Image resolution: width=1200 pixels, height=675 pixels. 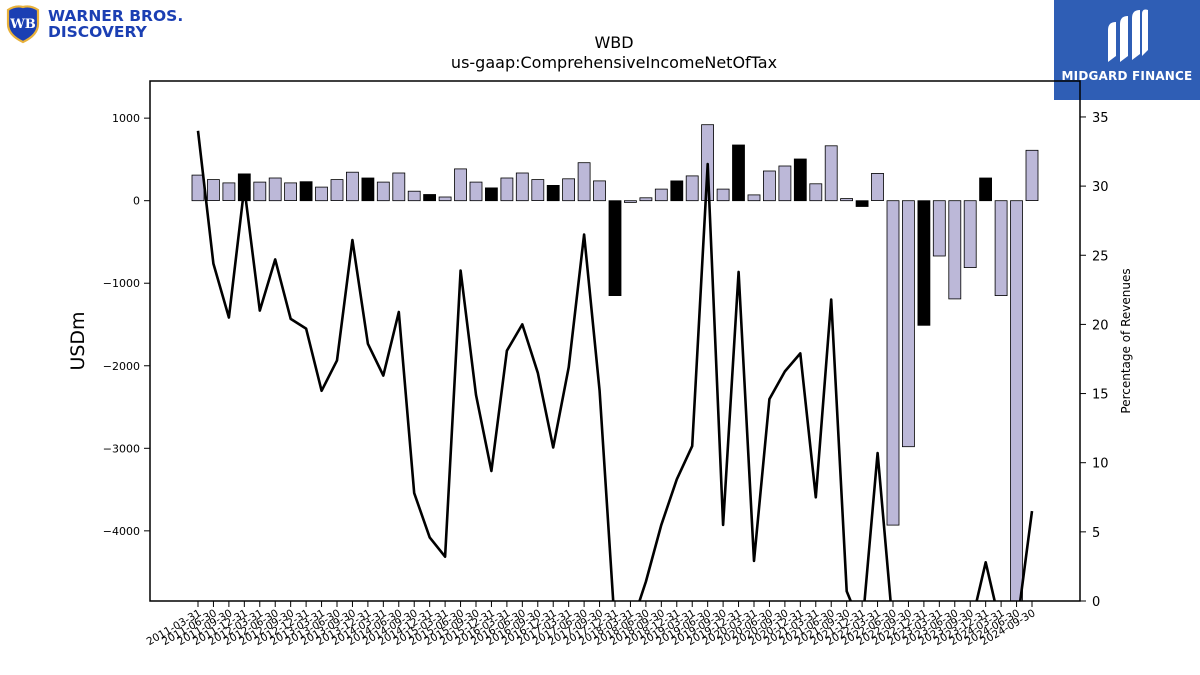 What do you see at coordinates (1100, 187) in the screenshot?
I see `y2-tick-label: 30` at bounding box center [1100, 187].